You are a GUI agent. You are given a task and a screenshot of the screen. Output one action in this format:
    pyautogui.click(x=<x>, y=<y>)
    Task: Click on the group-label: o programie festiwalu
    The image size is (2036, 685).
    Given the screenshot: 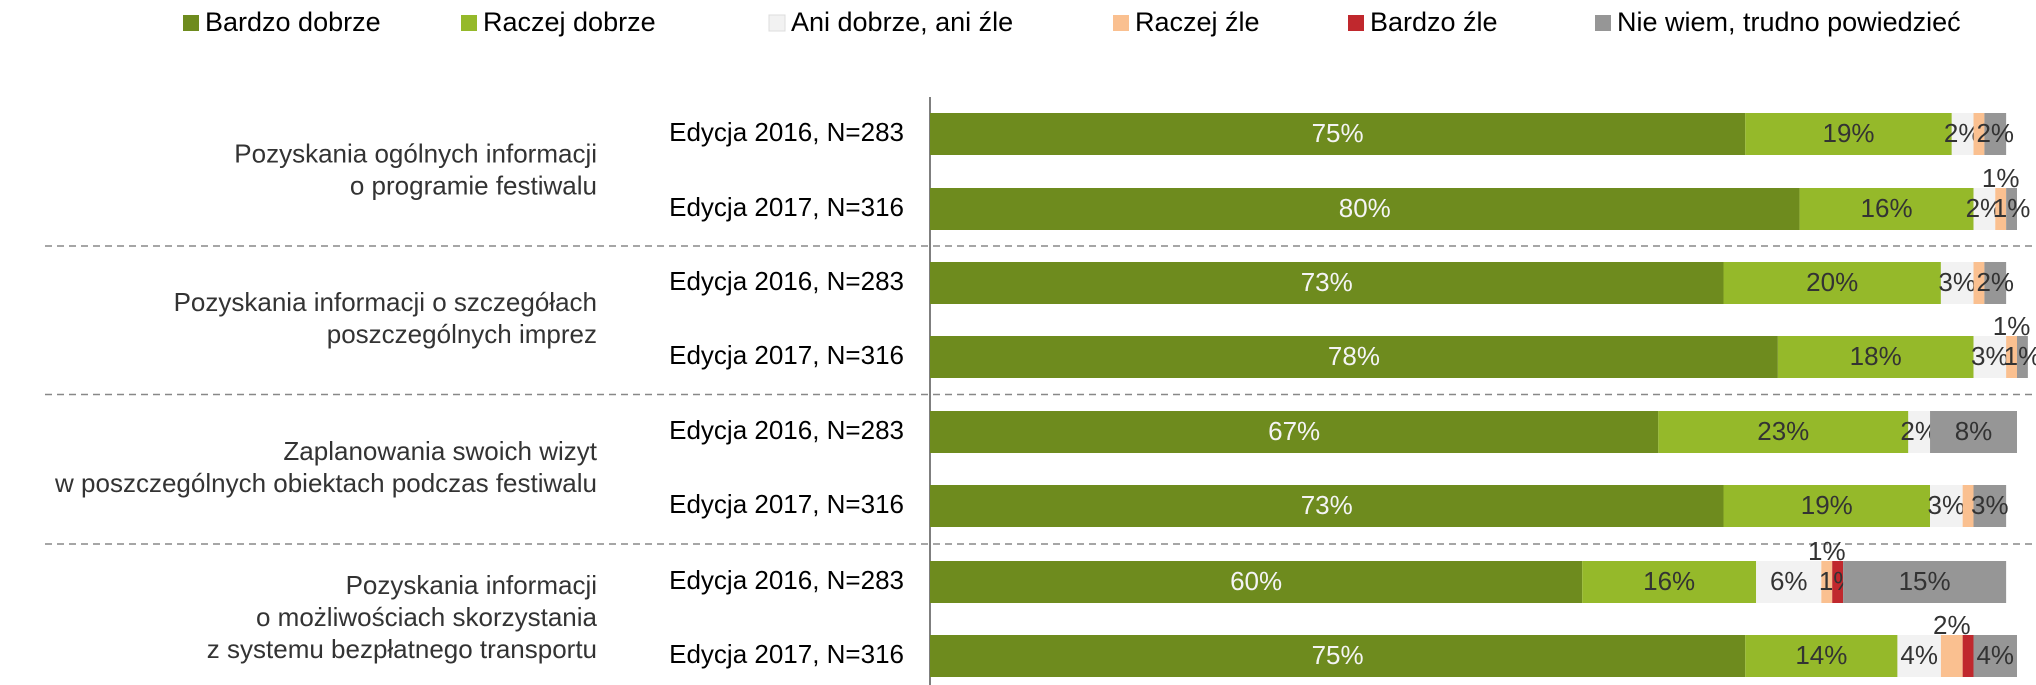 What is the action you would take?
    pyautogui.click(x=473, y=185)
    